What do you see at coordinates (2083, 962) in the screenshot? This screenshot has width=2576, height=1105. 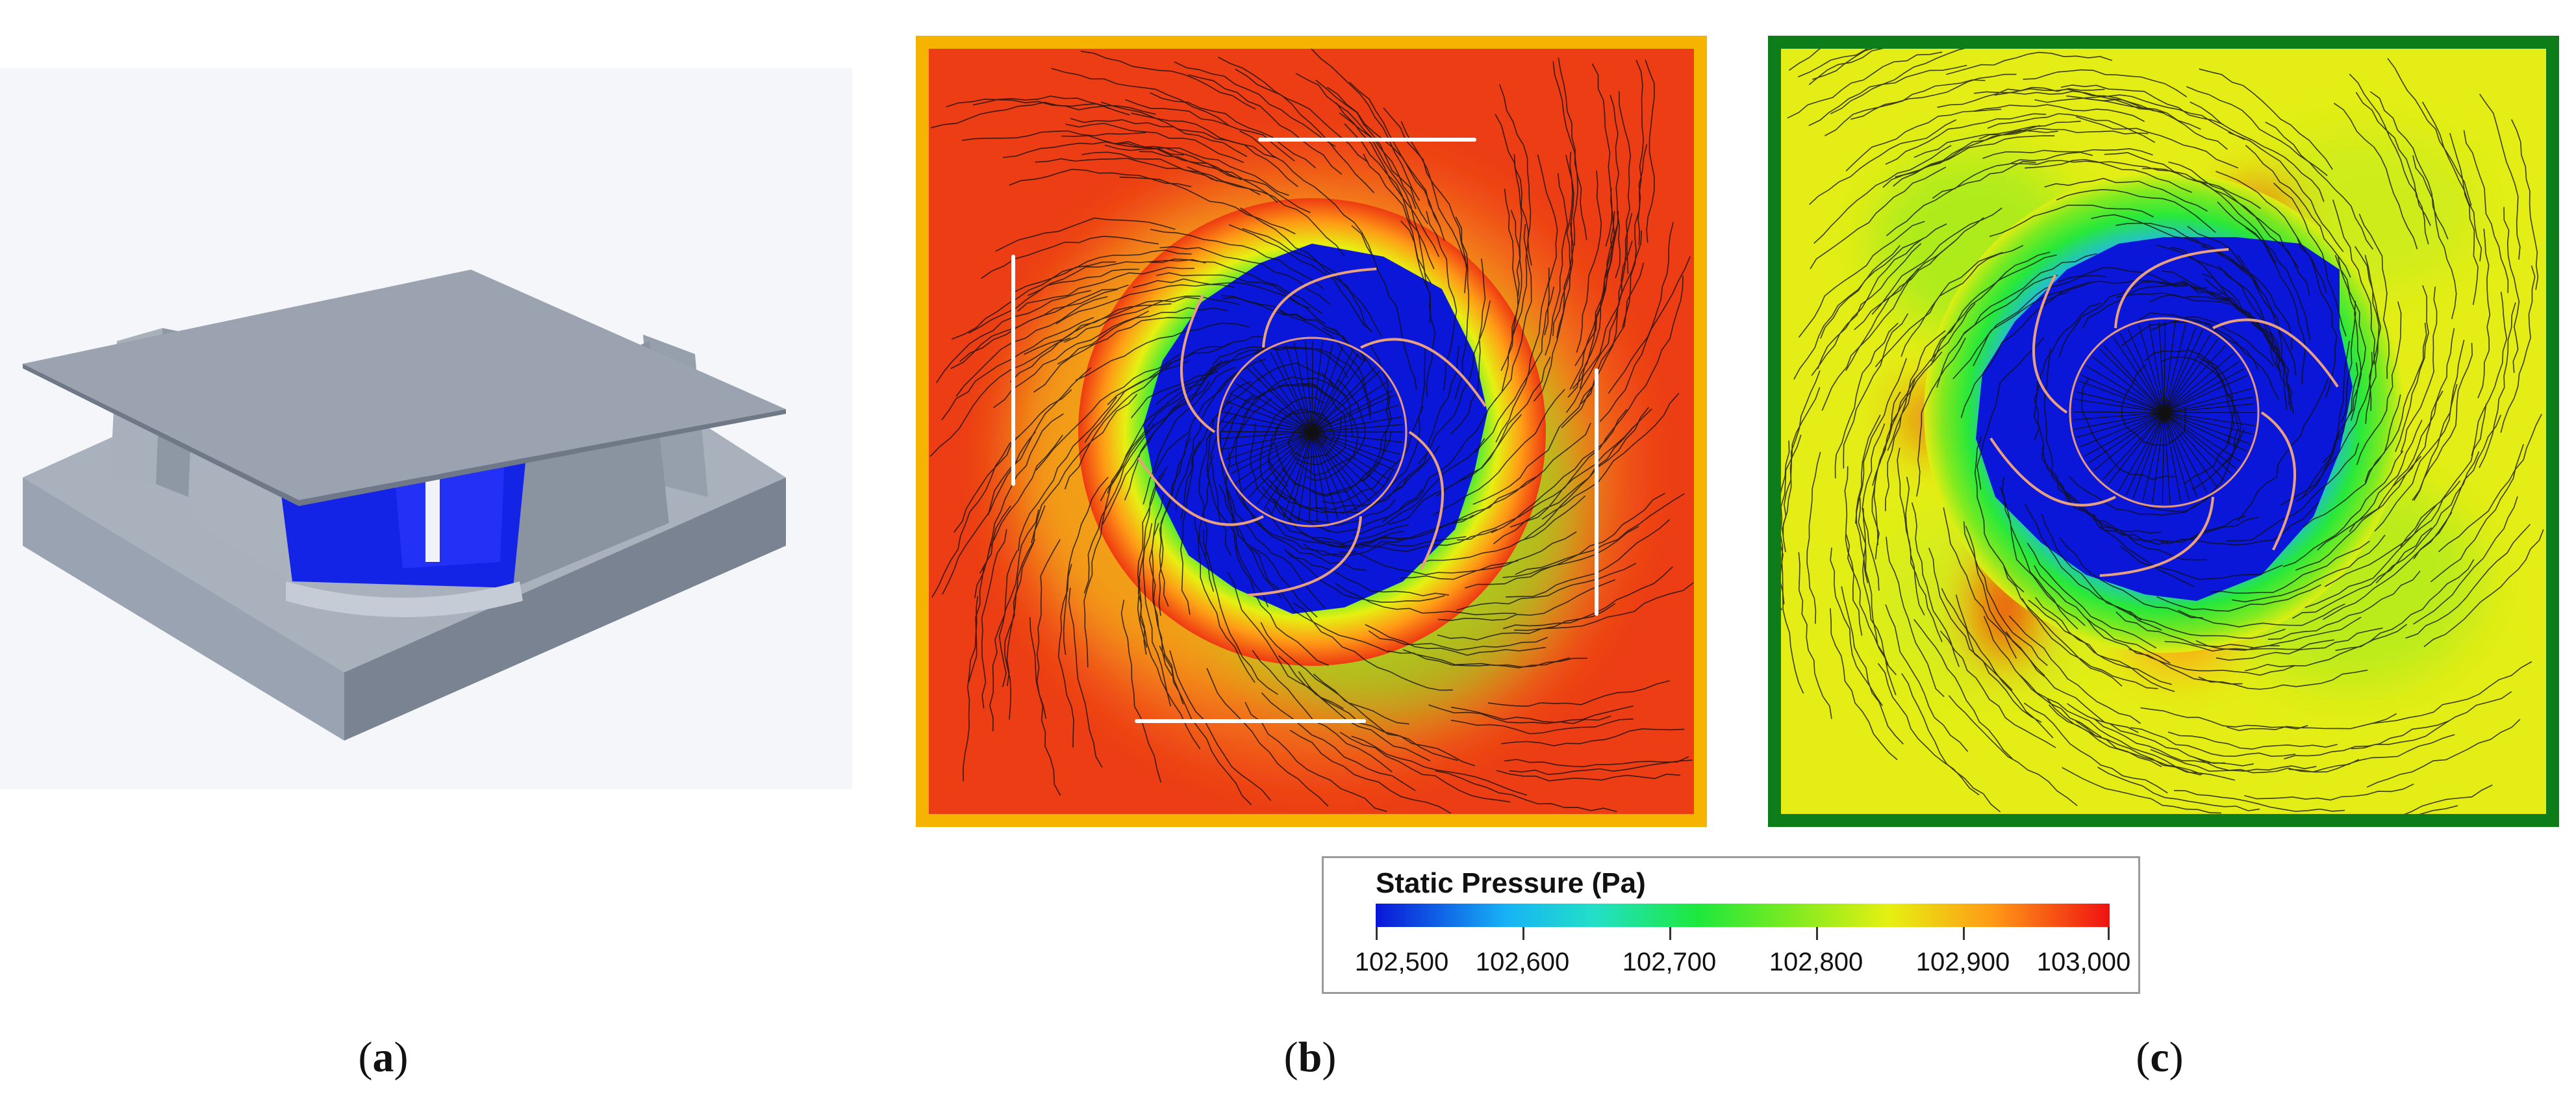 I see `colorbar-tick-label: 103,000` at bounding box center [2083, 962].